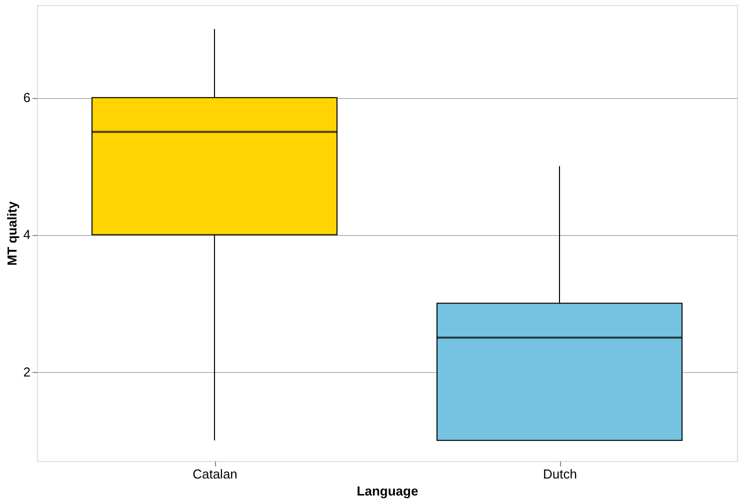 This screenshot has height=503, width=742. Describe the element at coordinates (26, 372) in the screenshot. I see `y-tick-label: 2` at that location.